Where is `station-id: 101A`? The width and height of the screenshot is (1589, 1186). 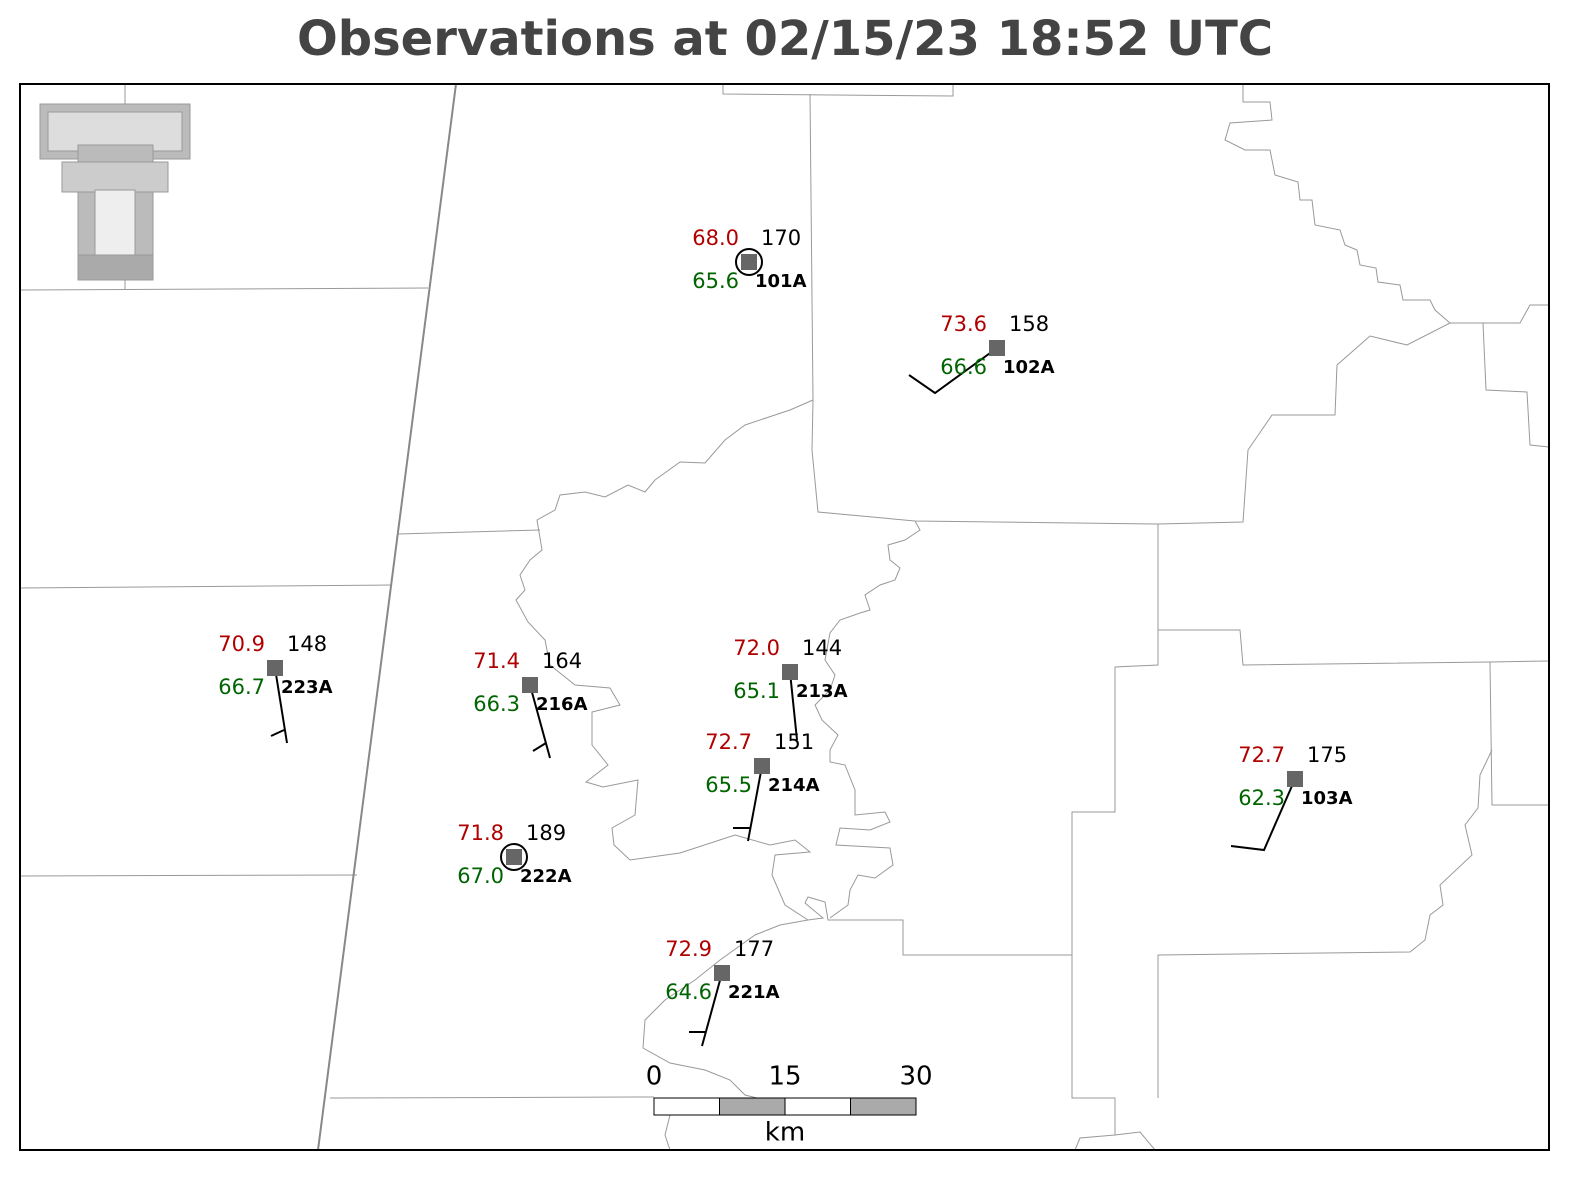
station-id: 101A is located at coordinates (781, 281).